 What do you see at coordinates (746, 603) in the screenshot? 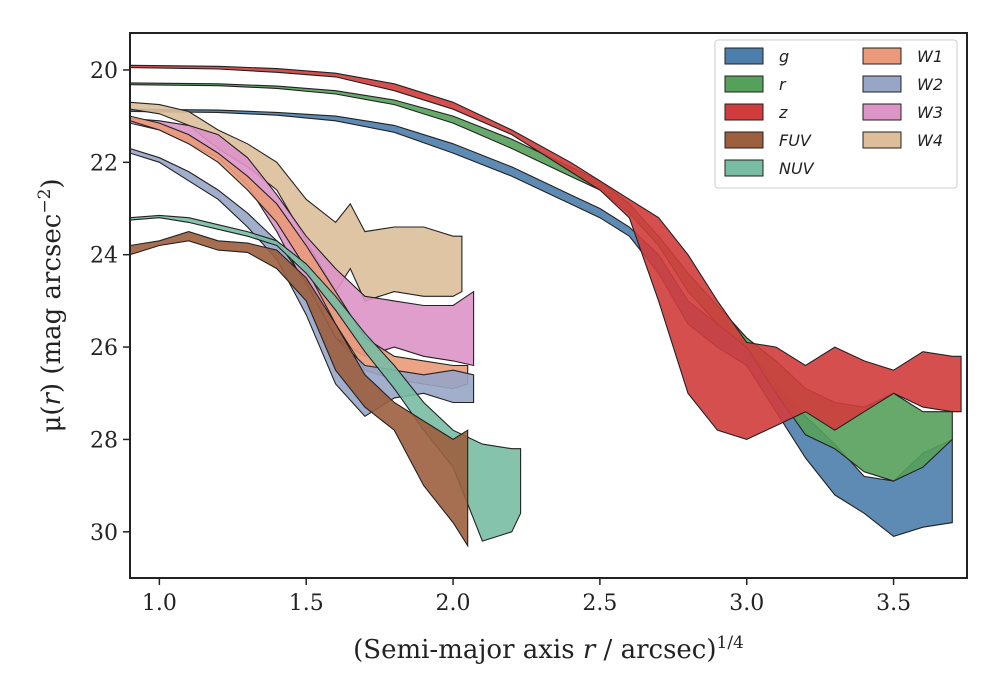
I see `x-tick-label: 3.0` at bounding box center [746, 603].